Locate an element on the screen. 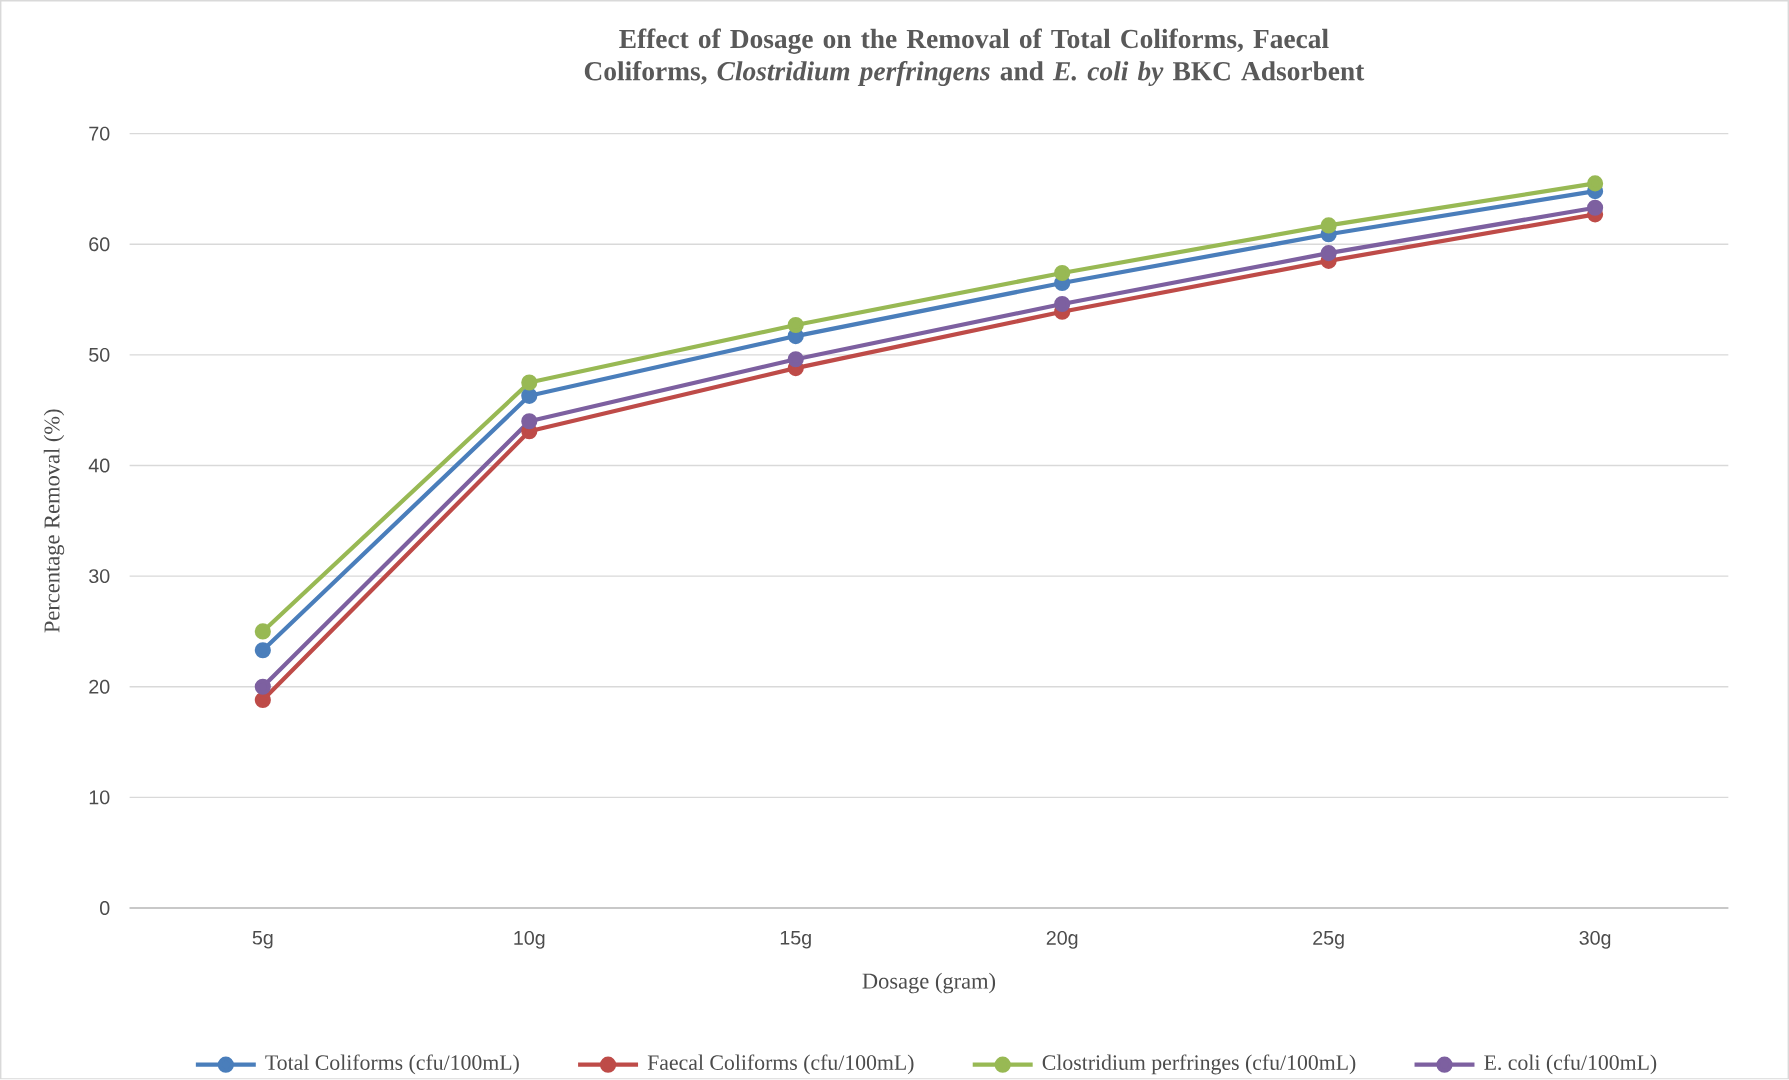 The image size is (1789, 1080). legend-label: E. coli (cfu/100mL) is located at coordinates (1570, 1064).